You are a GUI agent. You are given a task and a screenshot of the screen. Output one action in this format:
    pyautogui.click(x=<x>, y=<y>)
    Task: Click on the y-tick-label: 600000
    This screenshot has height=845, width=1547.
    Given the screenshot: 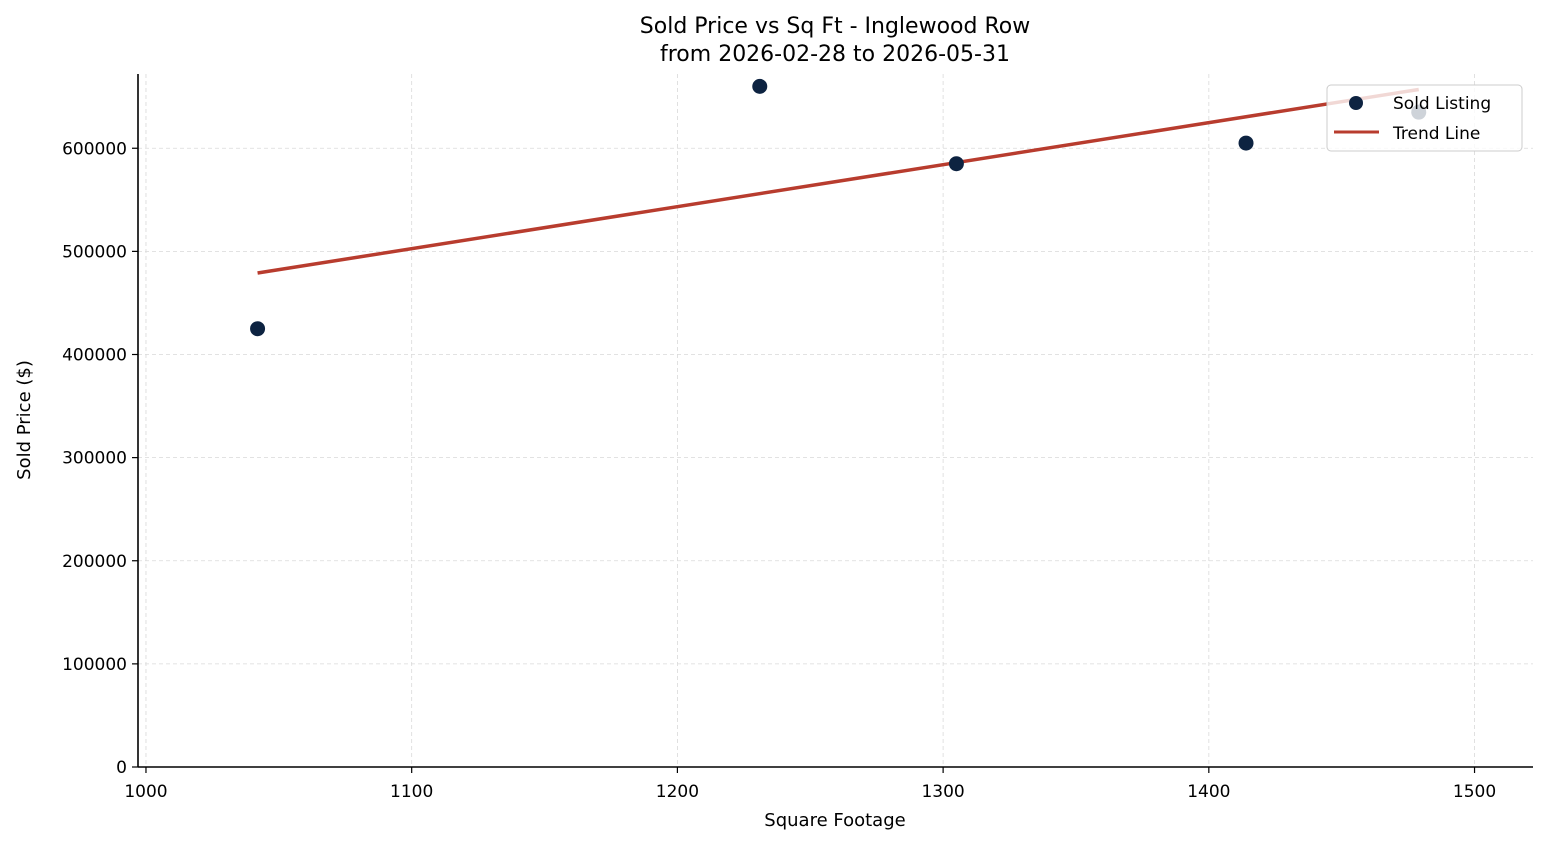 What is the action you would take?
    pyautogui.click(x=94, y=149)
    